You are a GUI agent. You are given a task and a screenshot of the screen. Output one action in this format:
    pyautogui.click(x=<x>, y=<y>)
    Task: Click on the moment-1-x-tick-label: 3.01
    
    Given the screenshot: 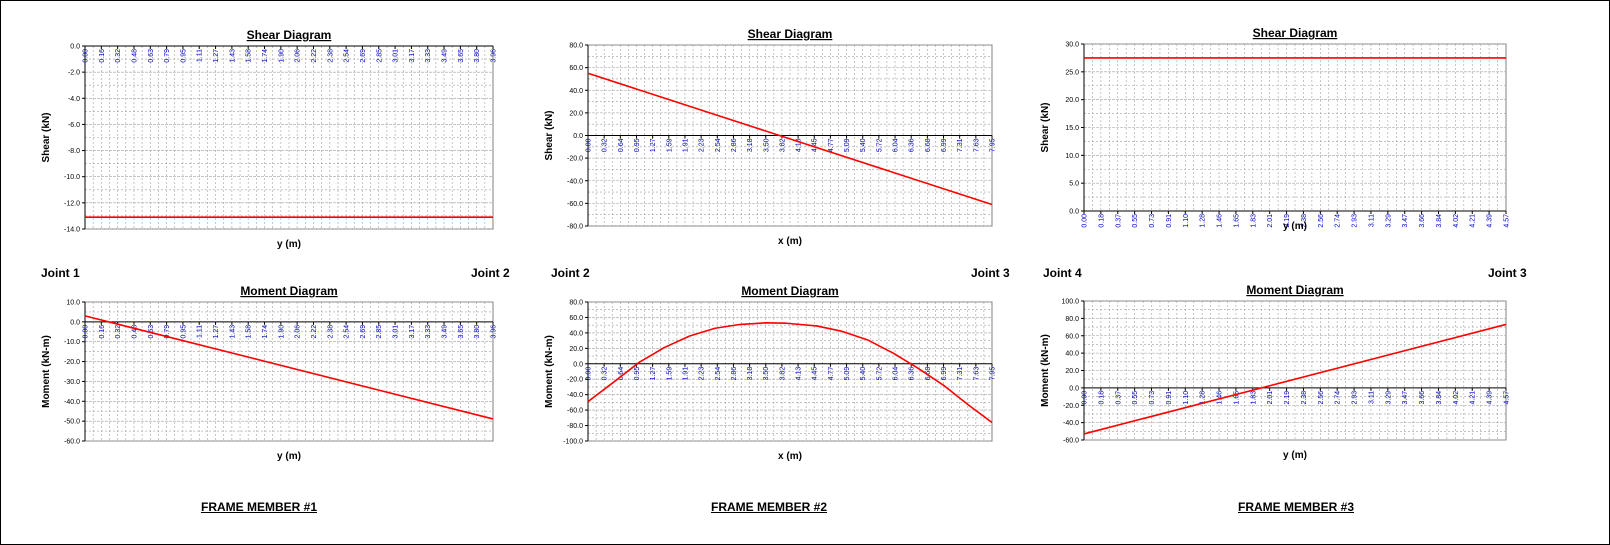 What is the action you would take?
    pyautogui.click(x=396, y=332)
    